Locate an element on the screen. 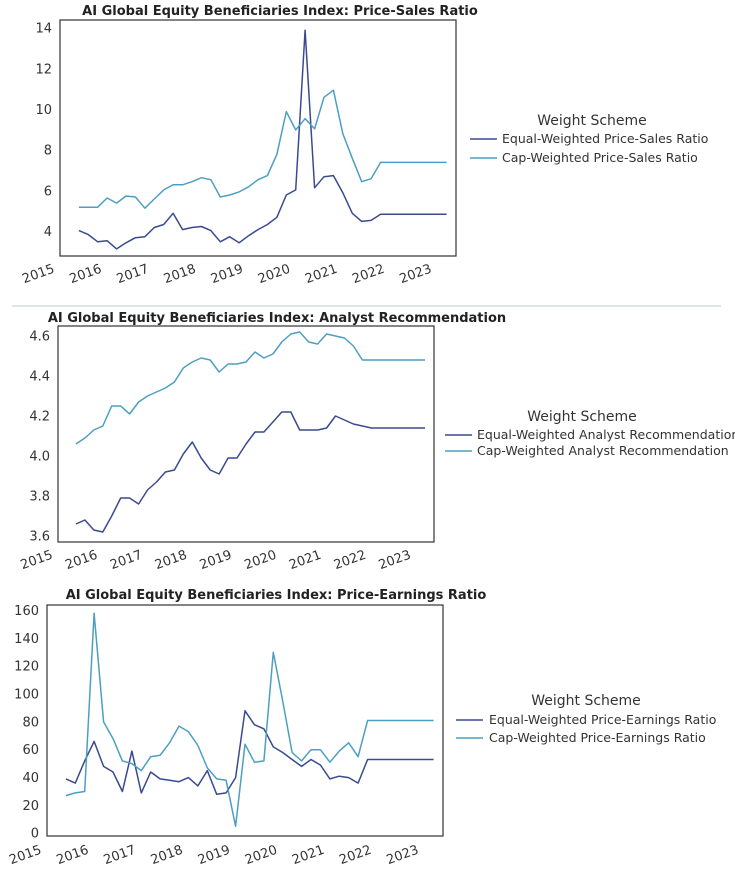 The height and width of the screenshot is (879, 735). legend-label-cap: Cap-Weighted Analyst Recommendation is located at coordinates (603, 450).